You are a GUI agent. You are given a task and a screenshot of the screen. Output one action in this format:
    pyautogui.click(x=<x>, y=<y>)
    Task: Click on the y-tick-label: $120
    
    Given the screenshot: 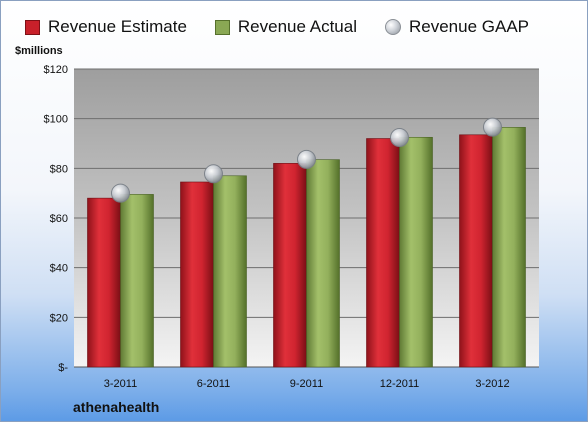 What is the action you would take?
    pyautogui.click(x=56, y=70)
    